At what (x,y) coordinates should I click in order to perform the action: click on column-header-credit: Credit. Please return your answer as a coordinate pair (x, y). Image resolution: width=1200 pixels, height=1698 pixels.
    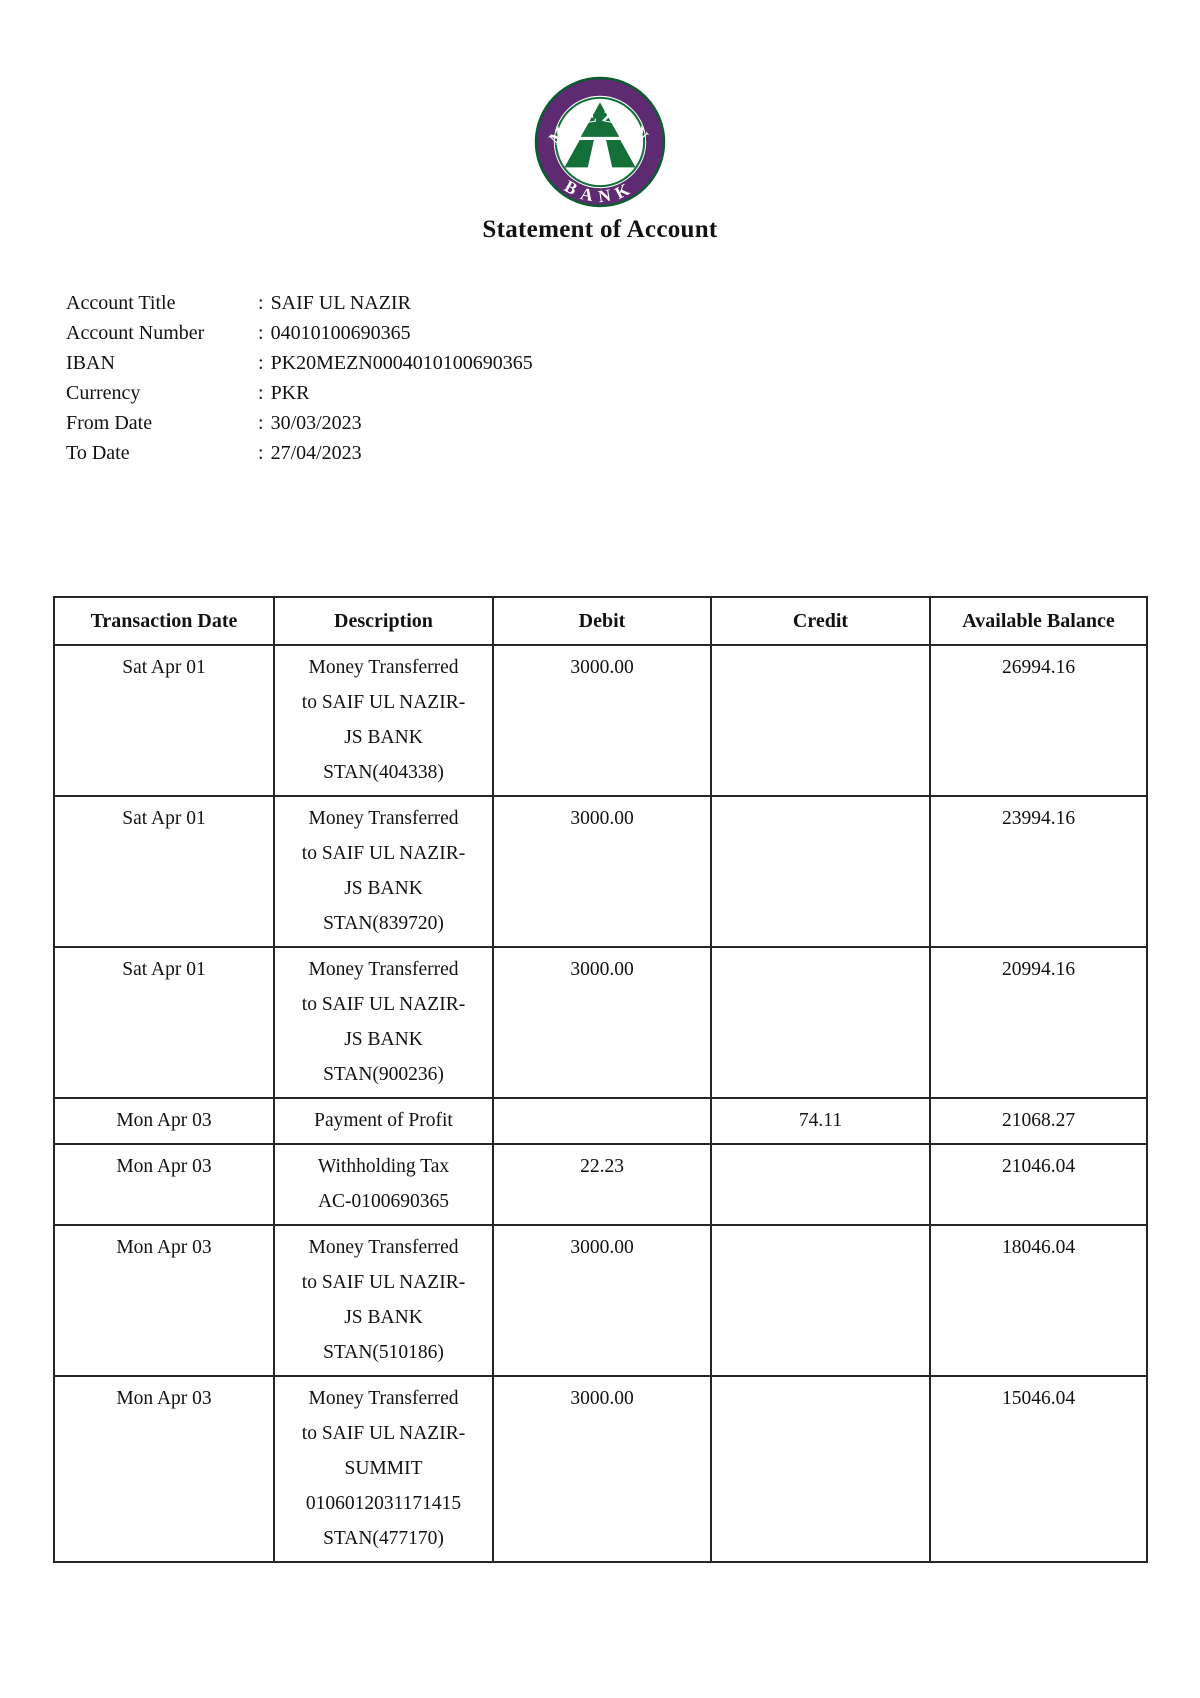
    Looking at the image, I should click on (820, 621).